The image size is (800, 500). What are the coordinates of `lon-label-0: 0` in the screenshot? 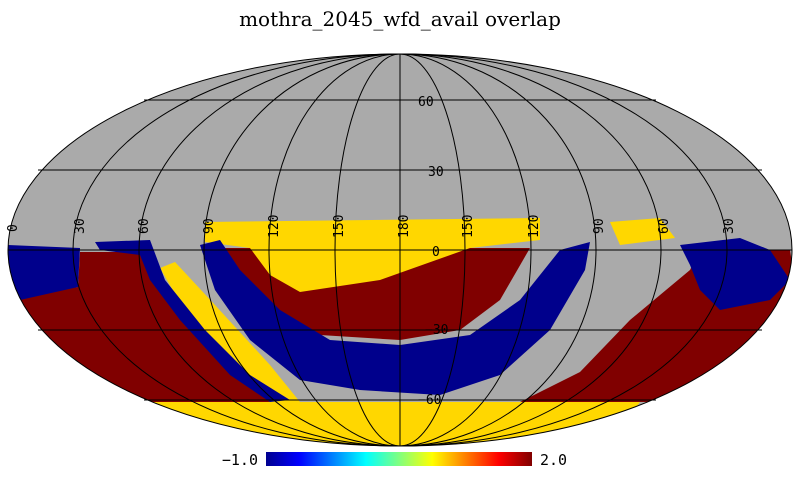 It's located at (13, 228).